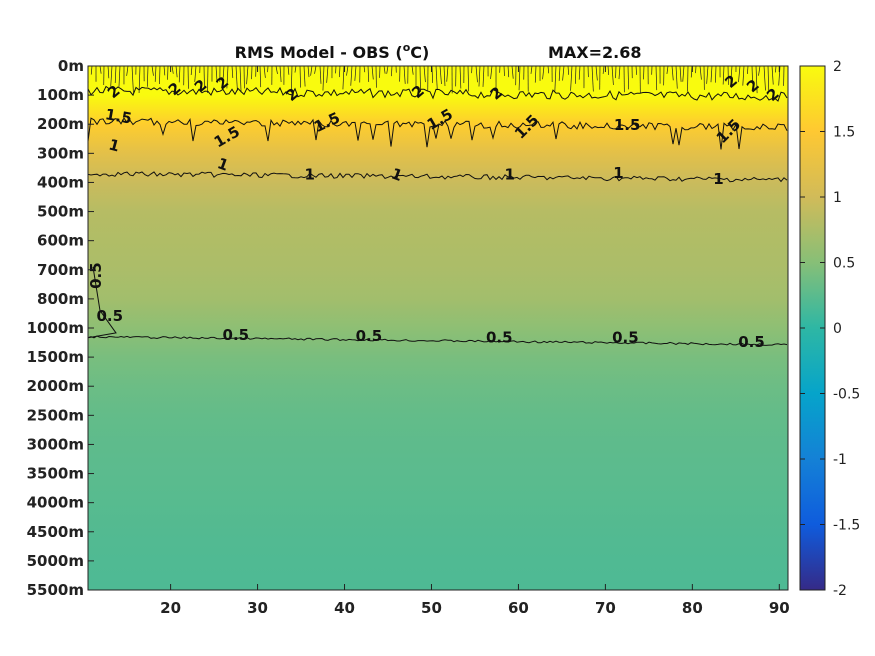 This screenshot has width=875, height=656. Describe the element at coordinates (595, 52) in the screenshot. I see `max-annotation: MAX=2.68` at that location.